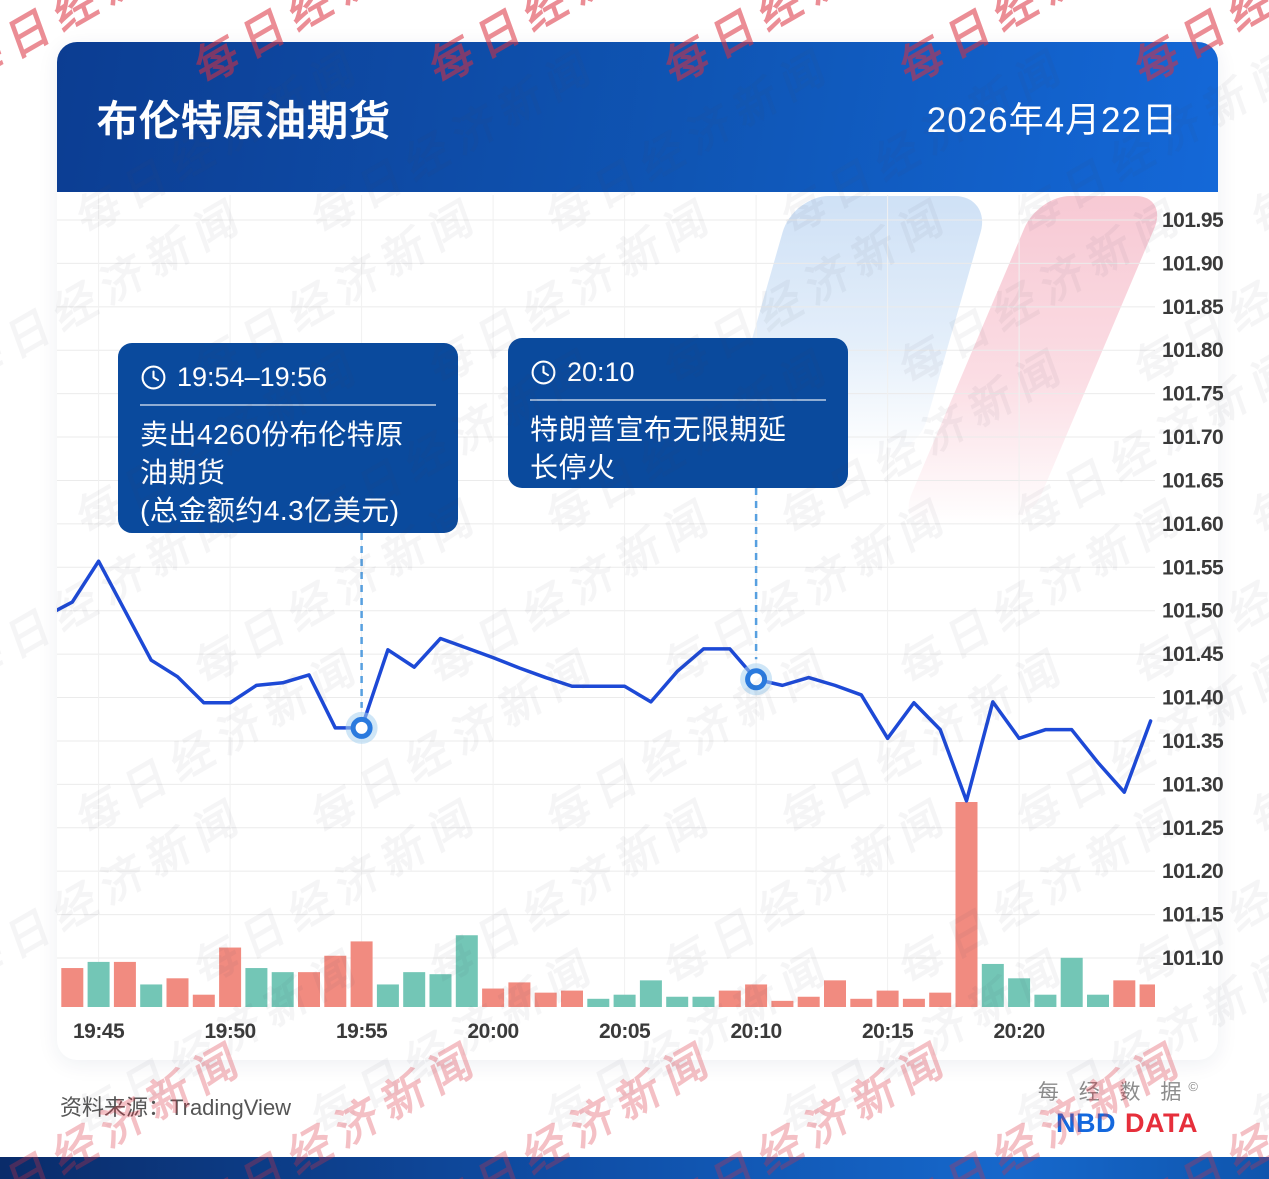 The width and height of the screenshot is (1269, 1179). I want to click on brand-nbd: NBD, so click(1086, 1123).